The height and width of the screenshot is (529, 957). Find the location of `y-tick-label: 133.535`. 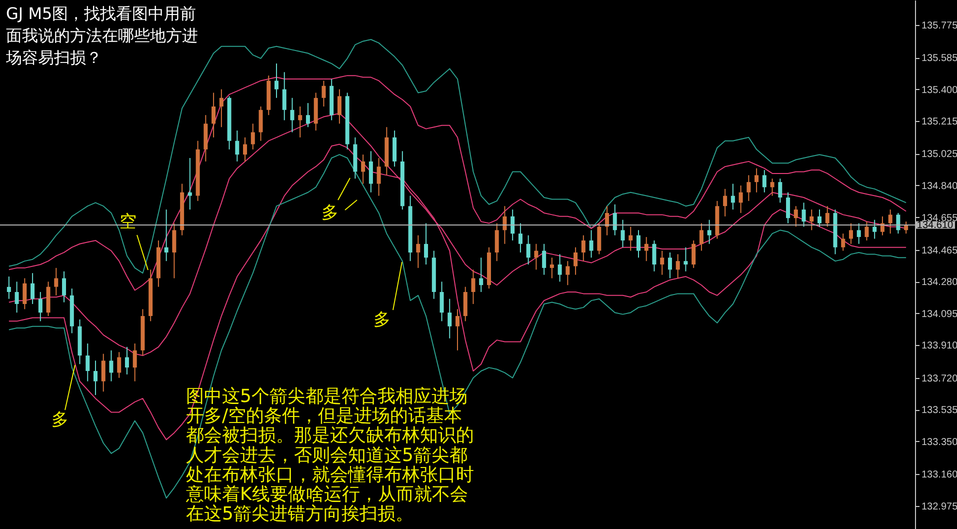

y-tick-label: 133.535 is located at coordinates (939, 410).